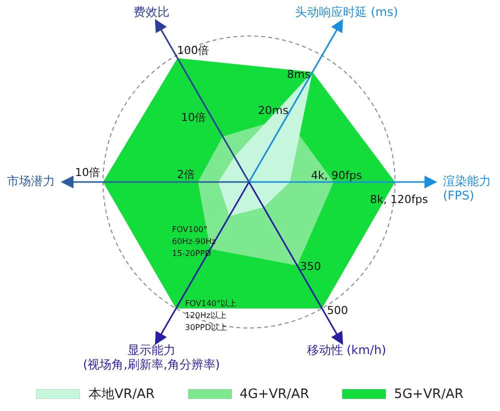 This screenshot has height=411, width=500. Describe the element at coordinates (336, 175) in the screenshot. I see `text: 4k, 90fps` at that location.